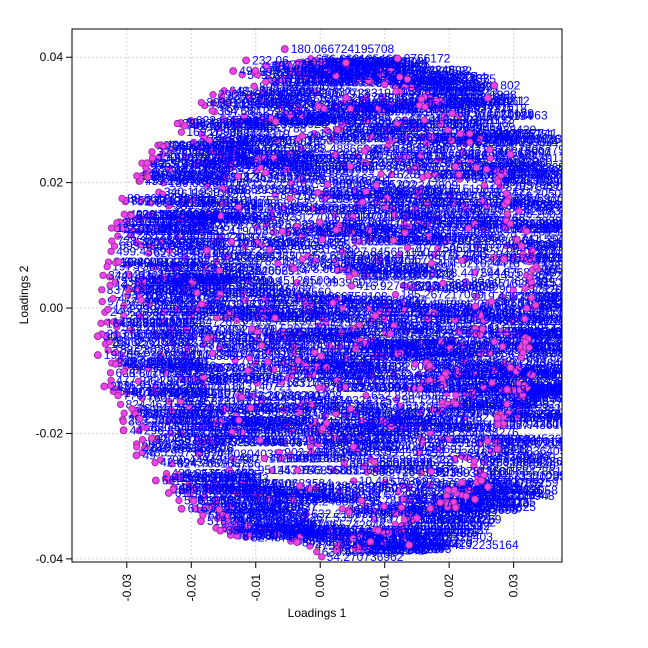 The width and height of the screenshot is (648, 648). I want to click on data-point: 789.949145436, so click(507, 394).